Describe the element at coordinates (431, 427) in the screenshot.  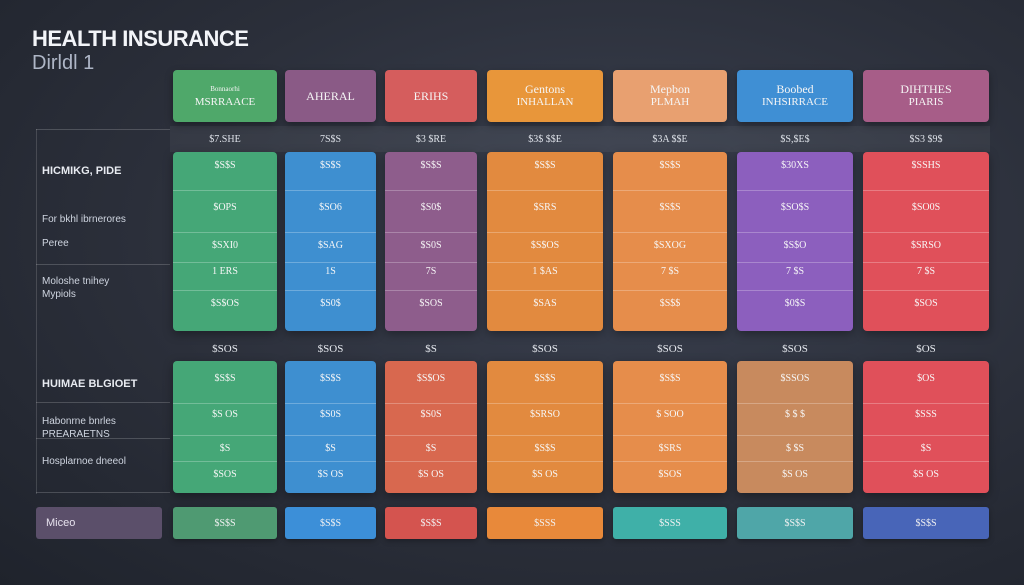
I see `plan-coverage-block: $S$OS $S0S $S $S OS` at that location.